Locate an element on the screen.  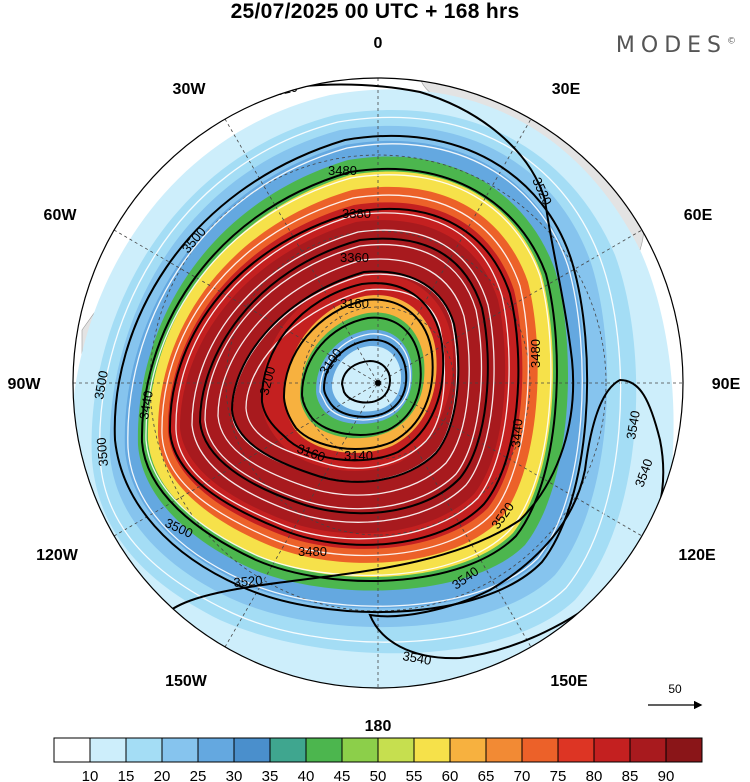
colorbar-tick-label: 65 is located at coordinates (486, 775).